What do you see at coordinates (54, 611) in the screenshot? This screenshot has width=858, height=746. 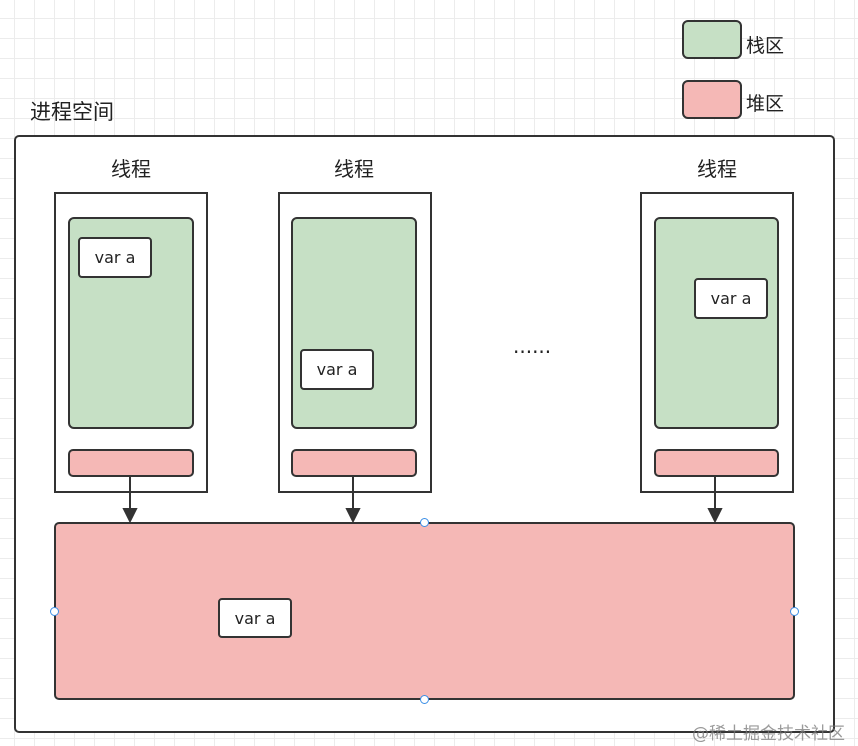 I see `resize-handle-left` at bounding box center [54, 611].